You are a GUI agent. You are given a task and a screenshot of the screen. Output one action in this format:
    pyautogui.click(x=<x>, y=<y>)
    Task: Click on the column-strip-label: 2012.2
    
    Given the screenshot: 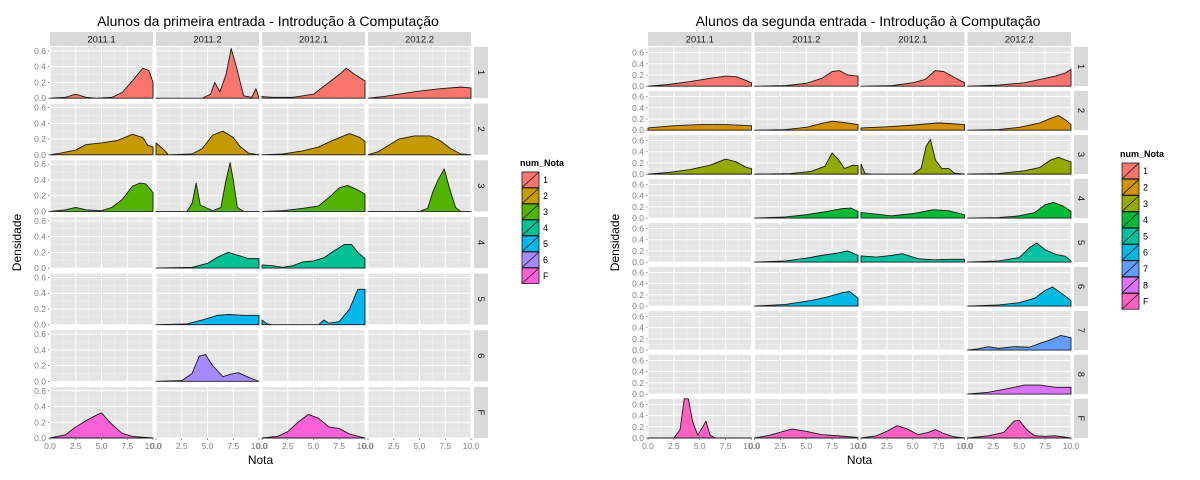 What is the action you would take?
    pyautogui.click(x=1019, y=40)
    